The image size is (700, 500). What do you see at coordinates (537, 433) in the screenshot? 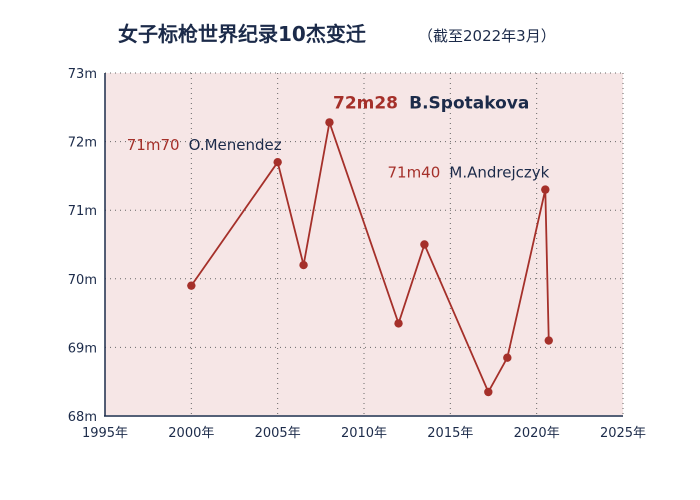
I see `x-tick-label: 2020年` at bounding box center [537, 433].